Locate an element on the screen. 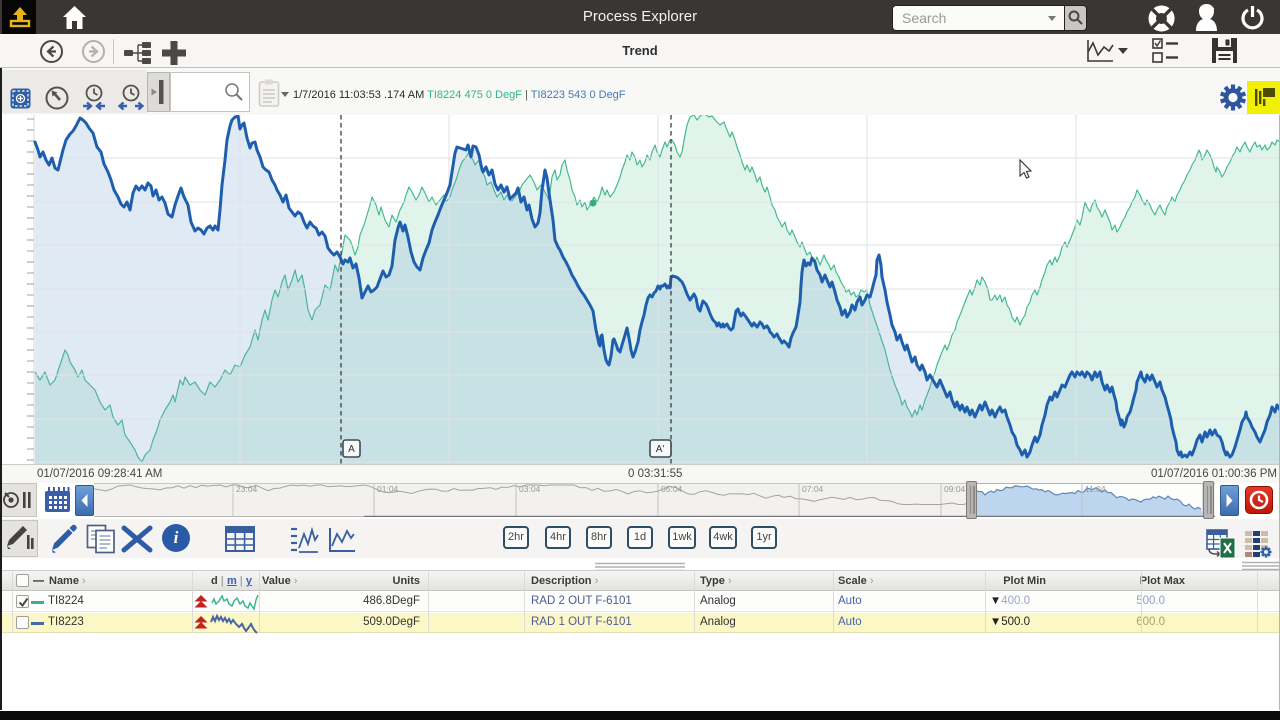  svg-text: A' is located at coordinates (660, 449).